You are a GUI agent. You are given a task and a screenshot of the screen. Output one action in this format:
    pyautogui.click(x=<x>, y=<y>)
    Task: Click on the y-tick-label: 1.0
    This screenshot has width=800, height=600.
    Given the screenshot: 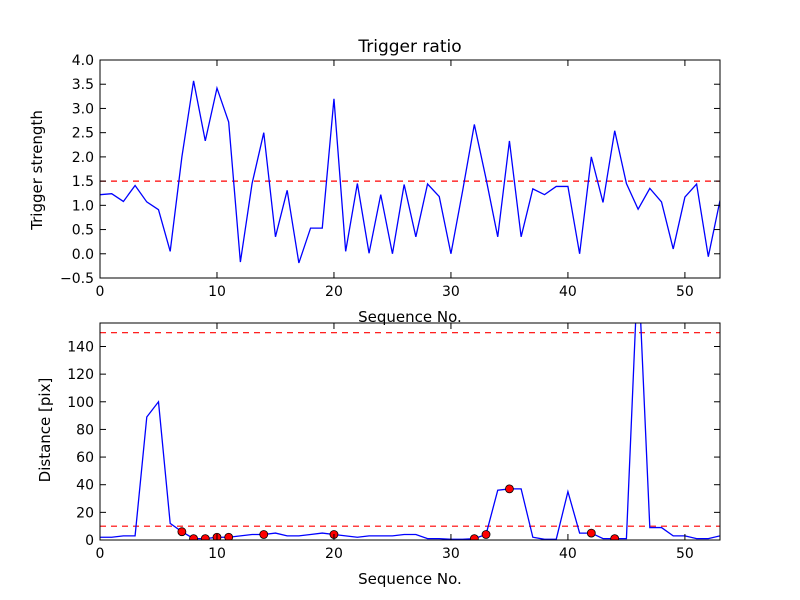 What is the action you would take?
    pyautogui.click(x=83, y=206)
    